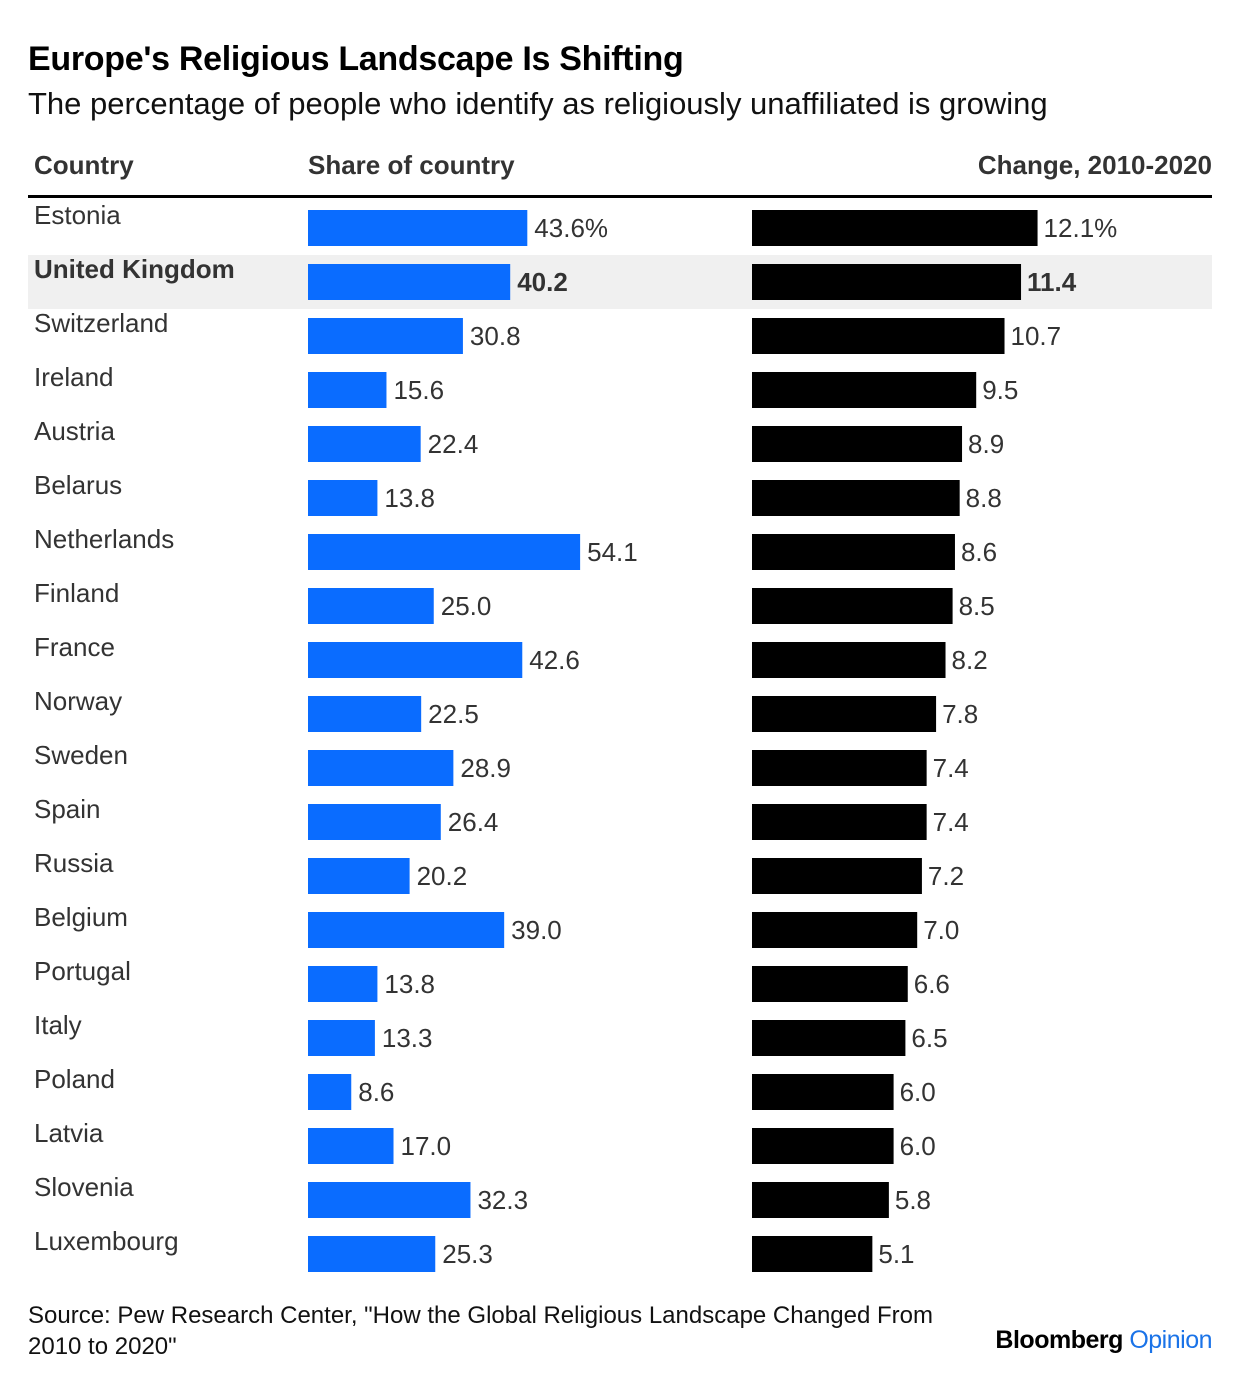 This screenshot has height=1386, width=1240. I want to click on country-label: Italy, so click(58, 1025).